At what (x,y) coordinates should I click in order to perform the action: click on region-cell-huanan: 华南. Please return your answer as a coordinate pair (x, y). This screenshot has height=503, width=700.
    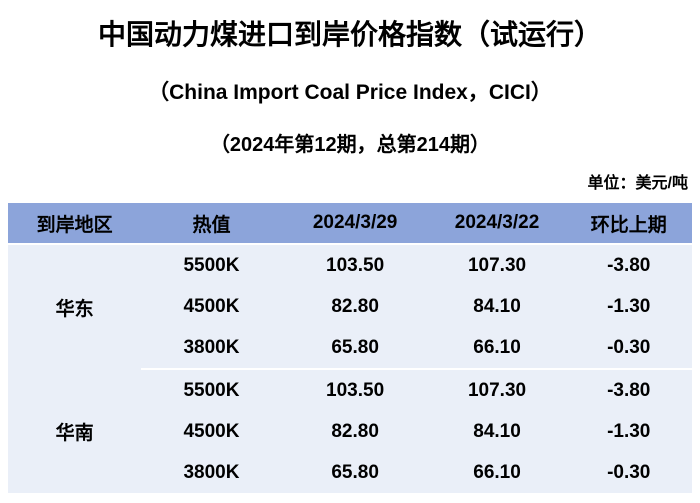
    Looking at the image, I should click on (75, 431).